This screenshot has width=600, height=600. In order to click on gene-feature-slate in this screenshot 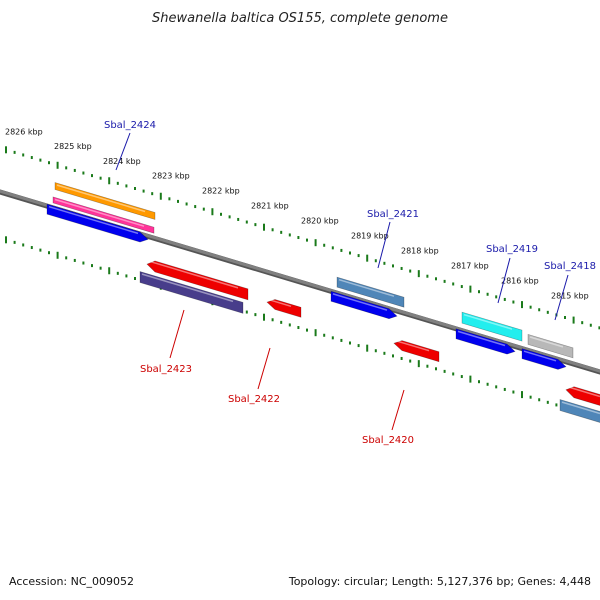, I will do `click(191, 292)`.